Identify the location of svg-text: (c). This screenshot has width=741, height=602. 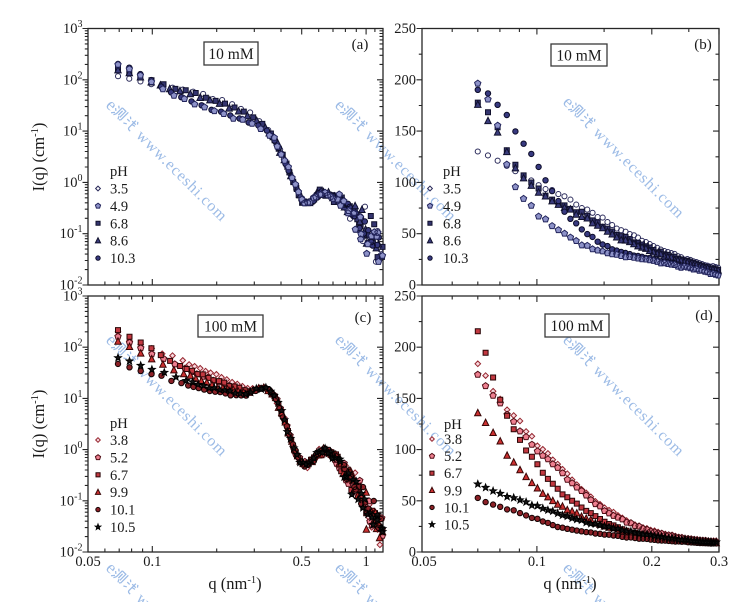
(363, 318).